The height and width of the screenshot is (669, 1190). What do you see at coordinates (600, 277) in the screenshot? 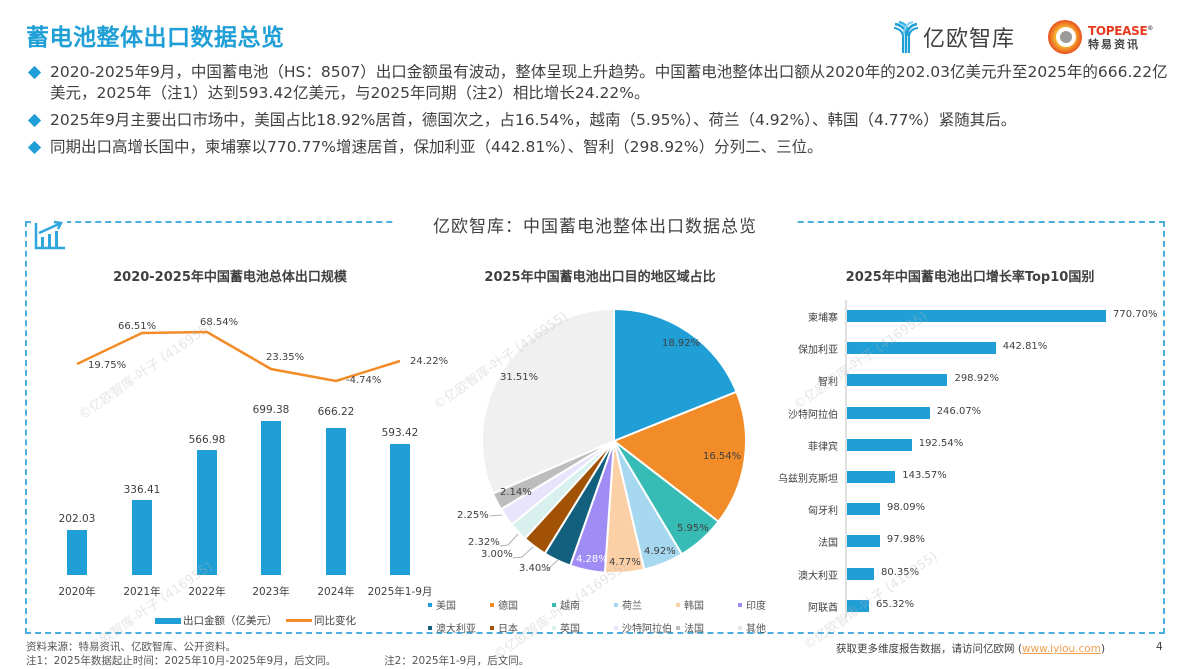
I see `pie-chart-title: 2025年中国蓄电池出口目的地区域占比` at bounding box center [600, 277].